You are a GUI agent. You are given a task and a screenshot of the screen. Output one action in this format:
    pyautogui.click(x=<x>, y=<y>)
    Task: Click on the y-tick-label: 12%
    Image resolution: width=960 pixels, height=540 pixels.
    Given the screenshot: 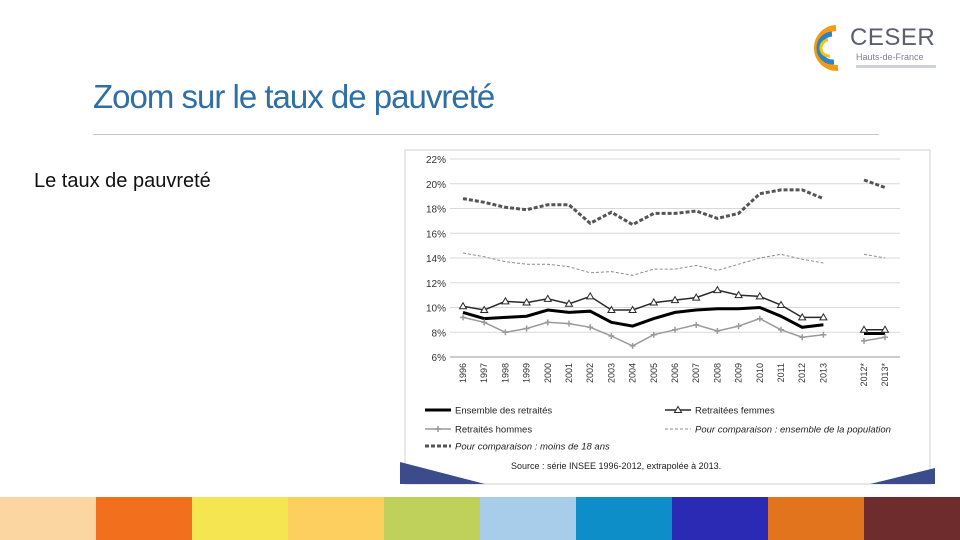 What is the action you would take?
    pyautogui.click(x=436, y=284)
    